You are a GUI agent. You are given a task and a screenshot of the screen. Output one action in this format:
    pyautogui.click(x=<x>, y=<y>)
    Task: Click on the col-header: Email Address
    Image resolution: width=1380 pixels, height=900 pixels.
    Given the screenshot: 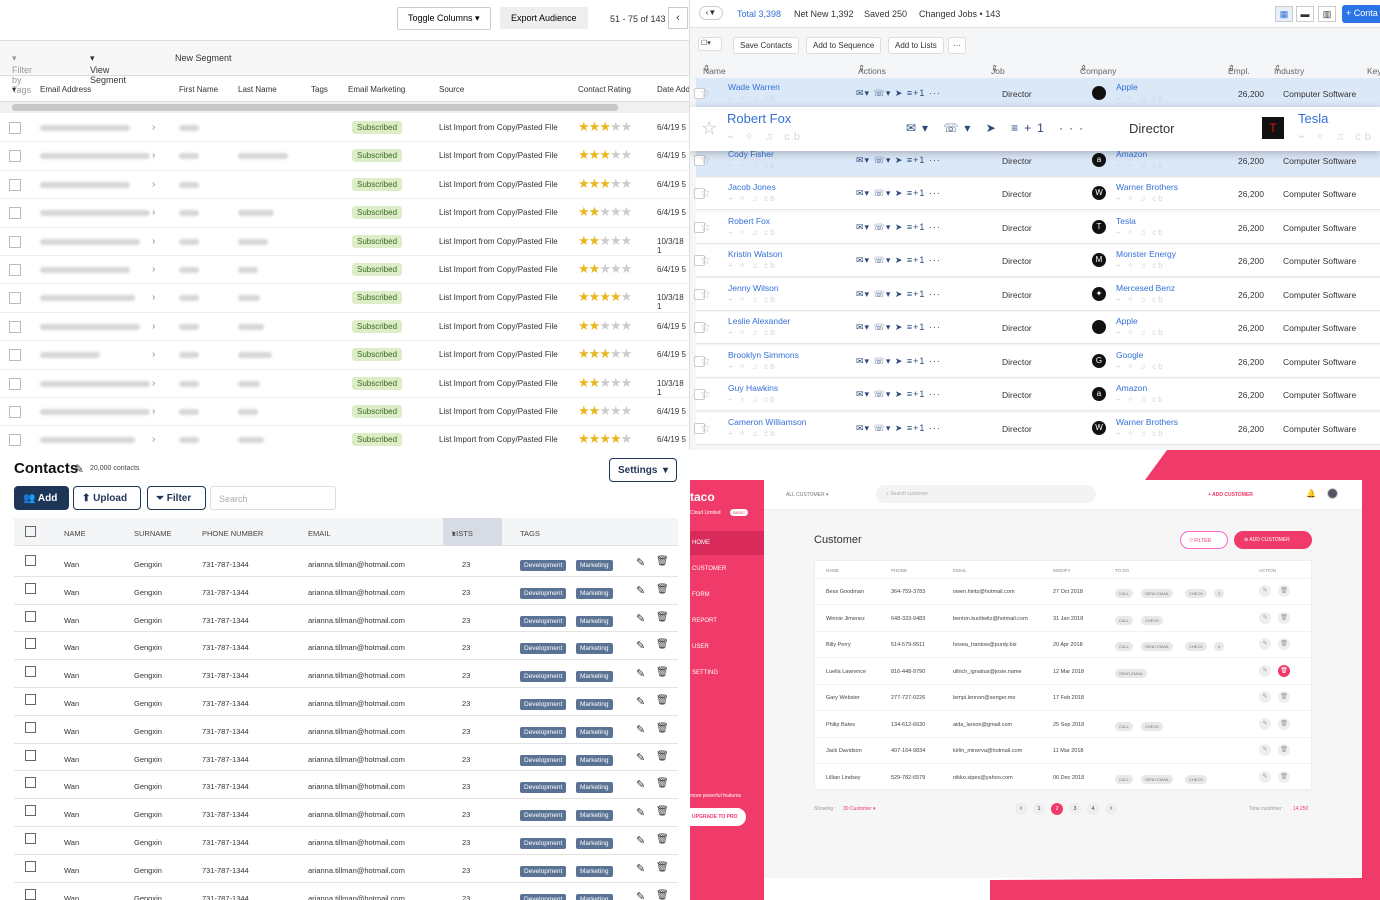 What is the action you would take?
    pyautogui.click(x=66, y=89)
    